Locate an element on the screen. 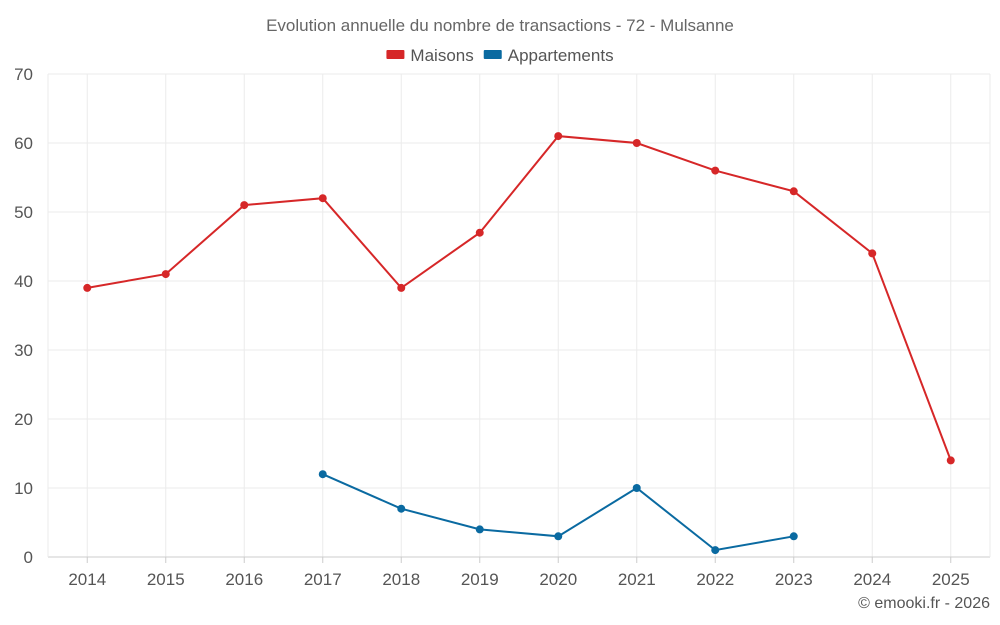 This screenshot has width=1000, height=625. x-tick-label: 2021 is located at coordinates (637, 579).